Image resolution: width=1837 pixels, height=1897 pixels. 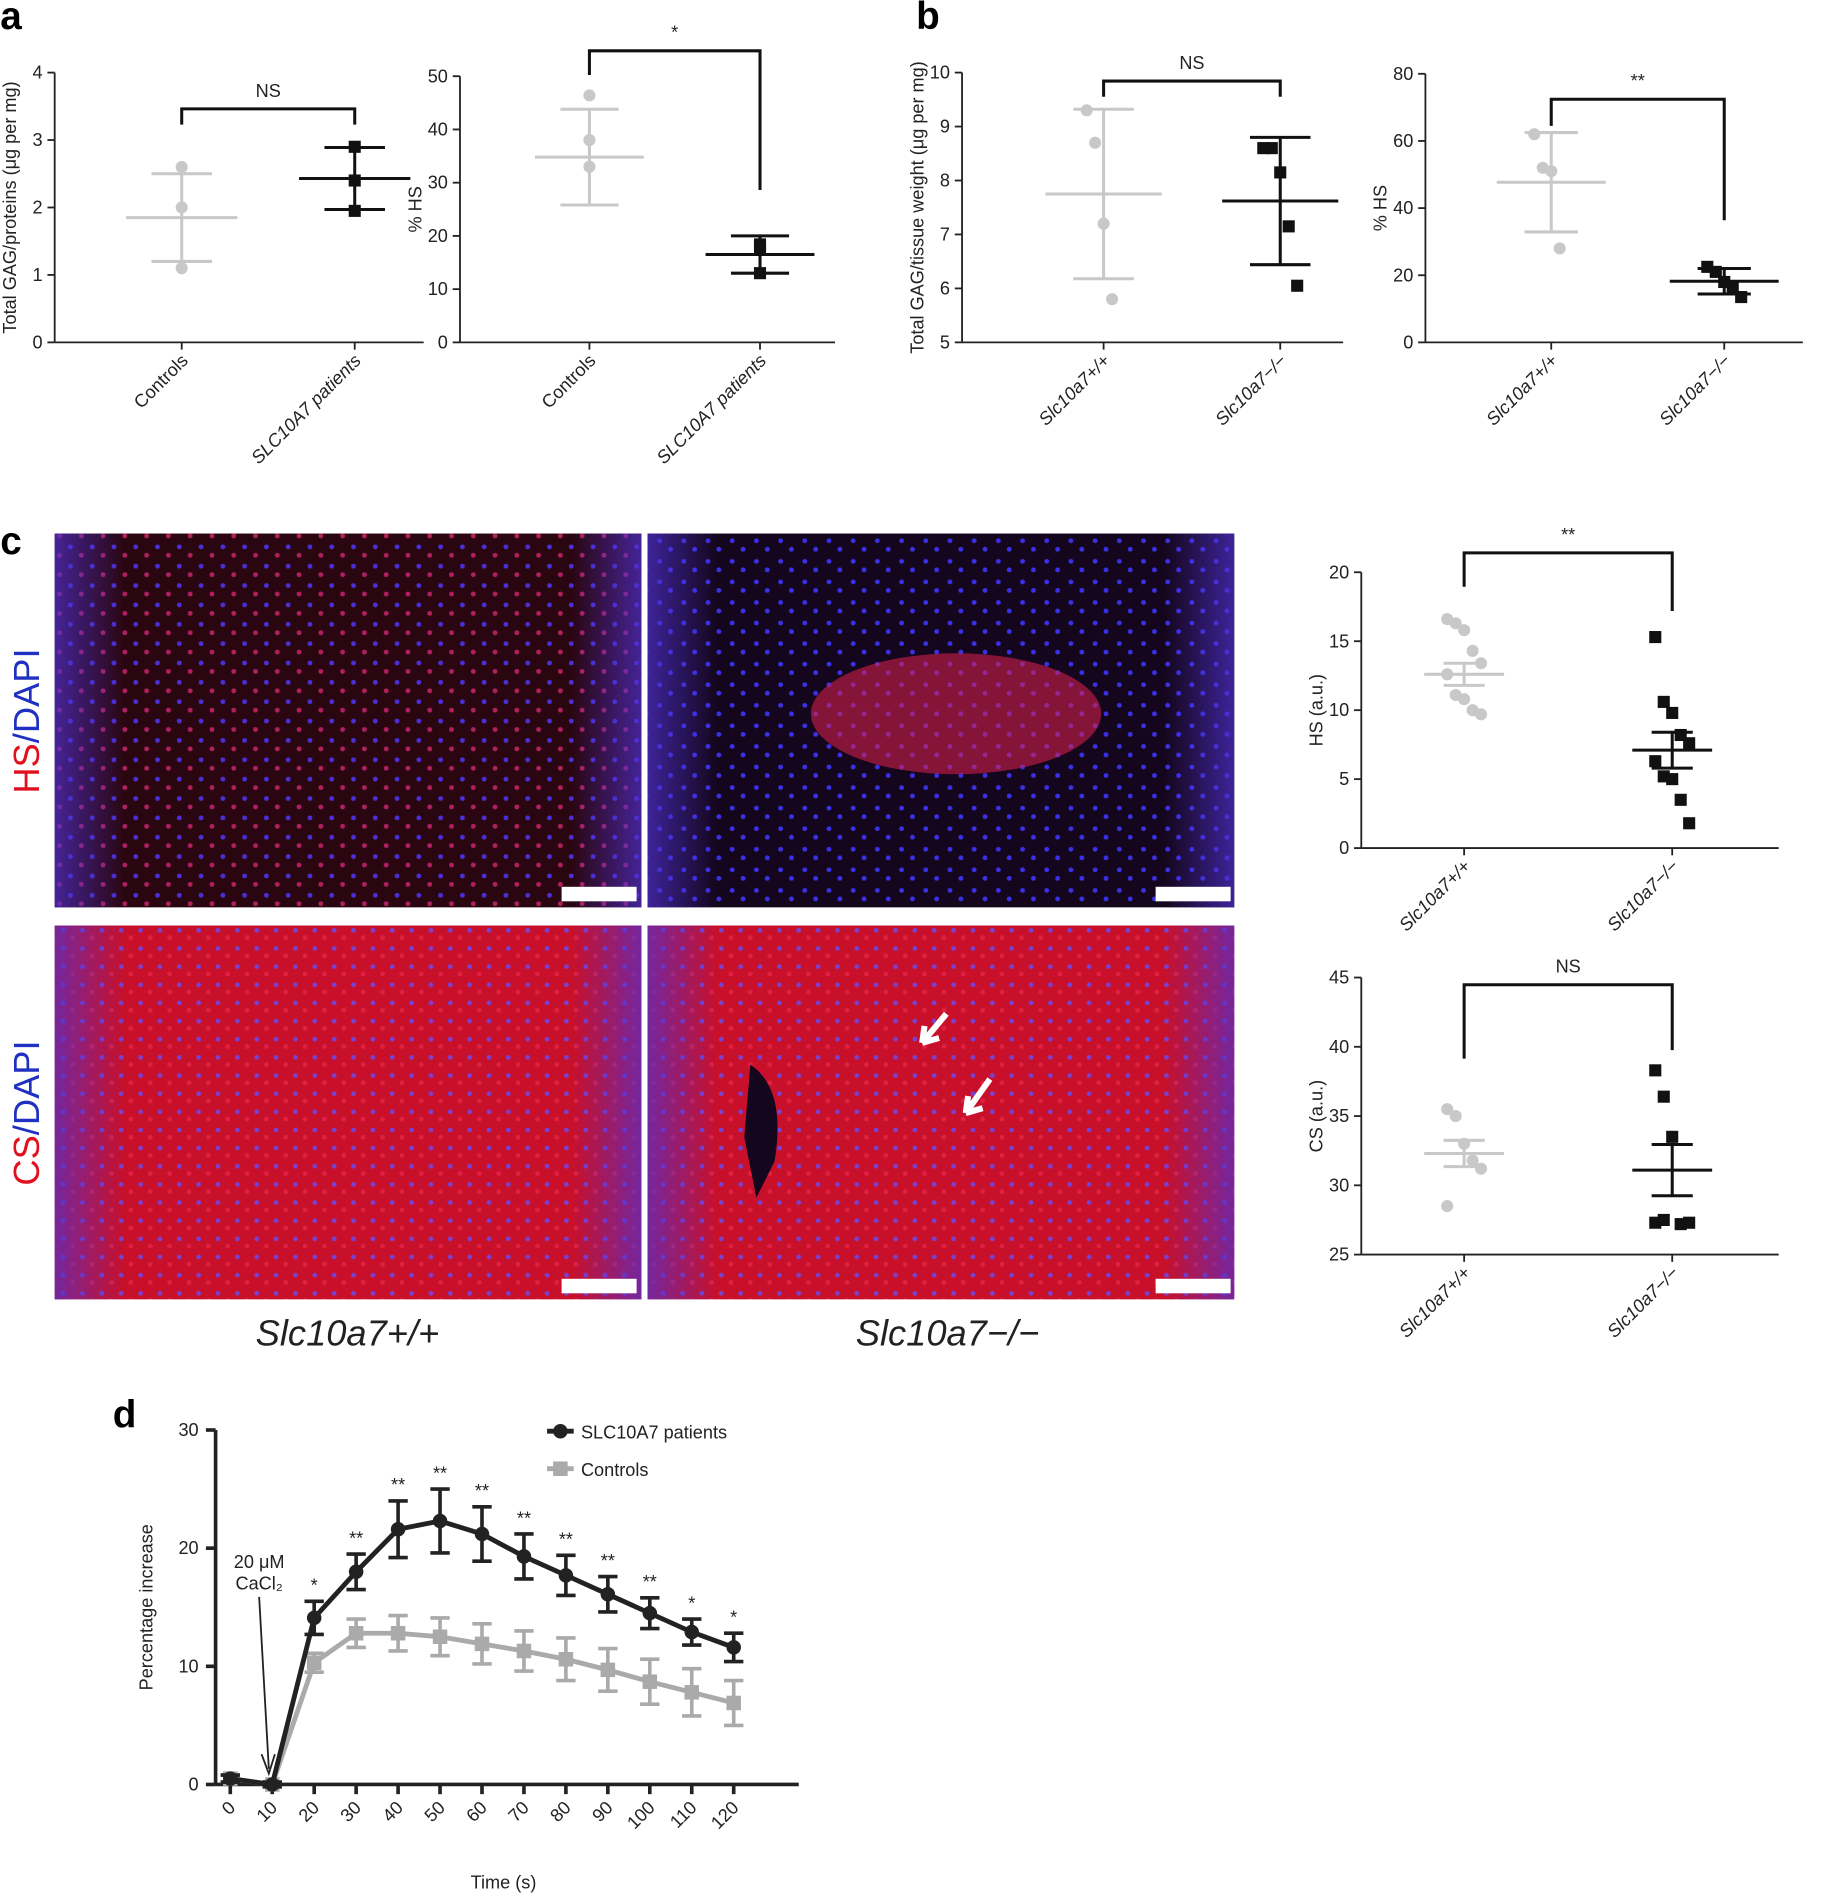 What do you see at coordinates (11, 541) in the screenshot?
I see `panel-label: c` at bounding box center [11, 541].